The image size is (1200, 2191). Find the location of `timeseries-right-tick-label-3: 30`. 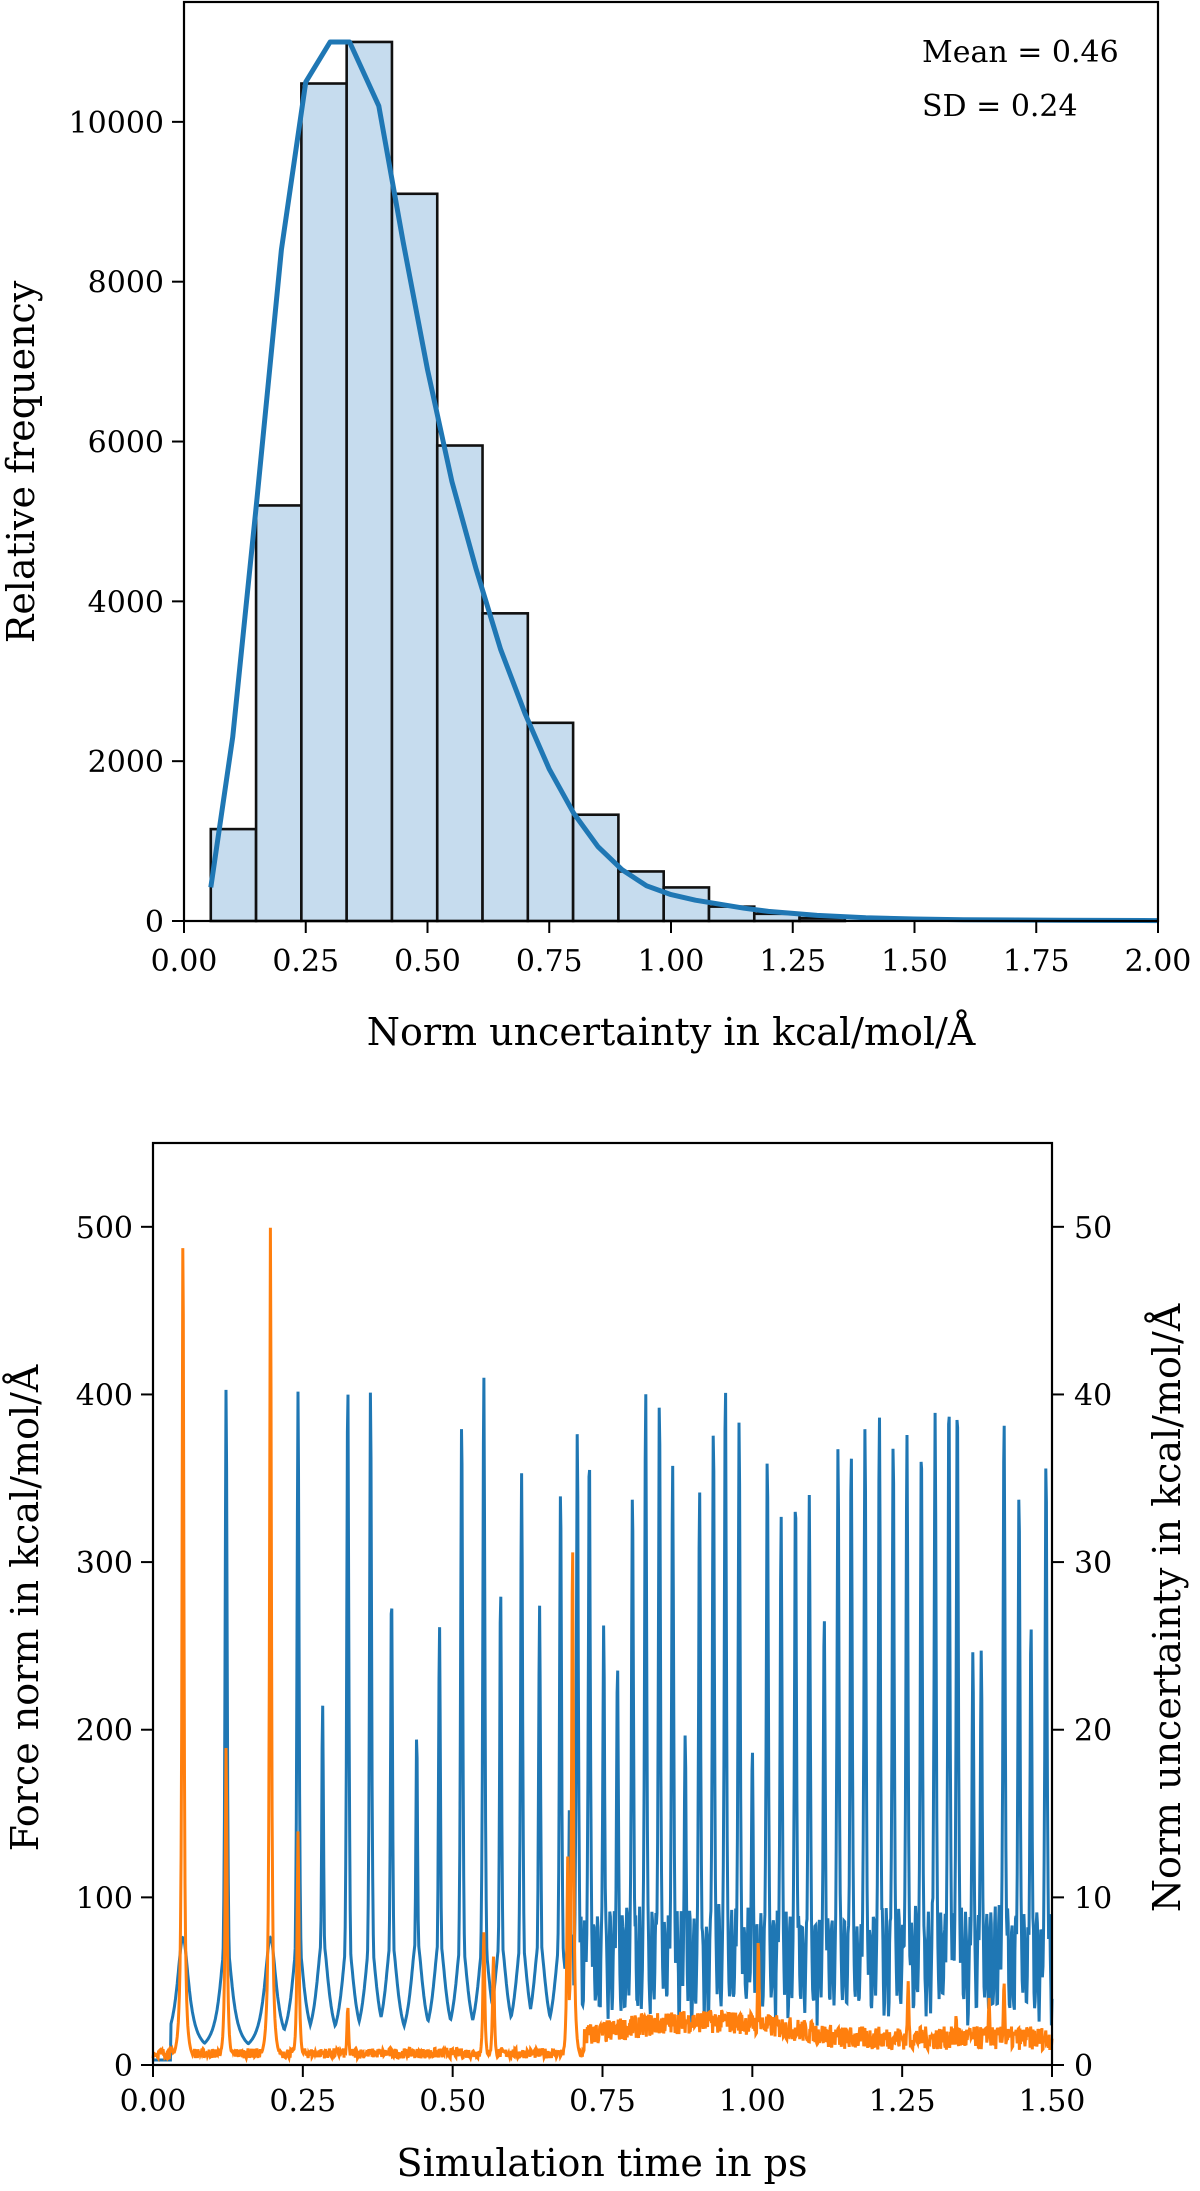

timeseries-right-tick-label-3: 30 is located at coordinates (1093, 1563).